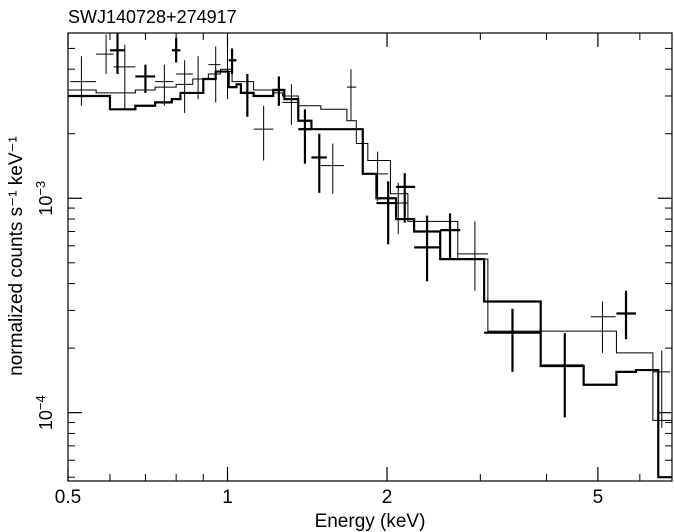 Image resolution: width=674 pixels, height=532 pixels. Describe the element at coordinates (370, 521) in the screenshot. I see `x-axis-label: Energy (keV)` at that location.